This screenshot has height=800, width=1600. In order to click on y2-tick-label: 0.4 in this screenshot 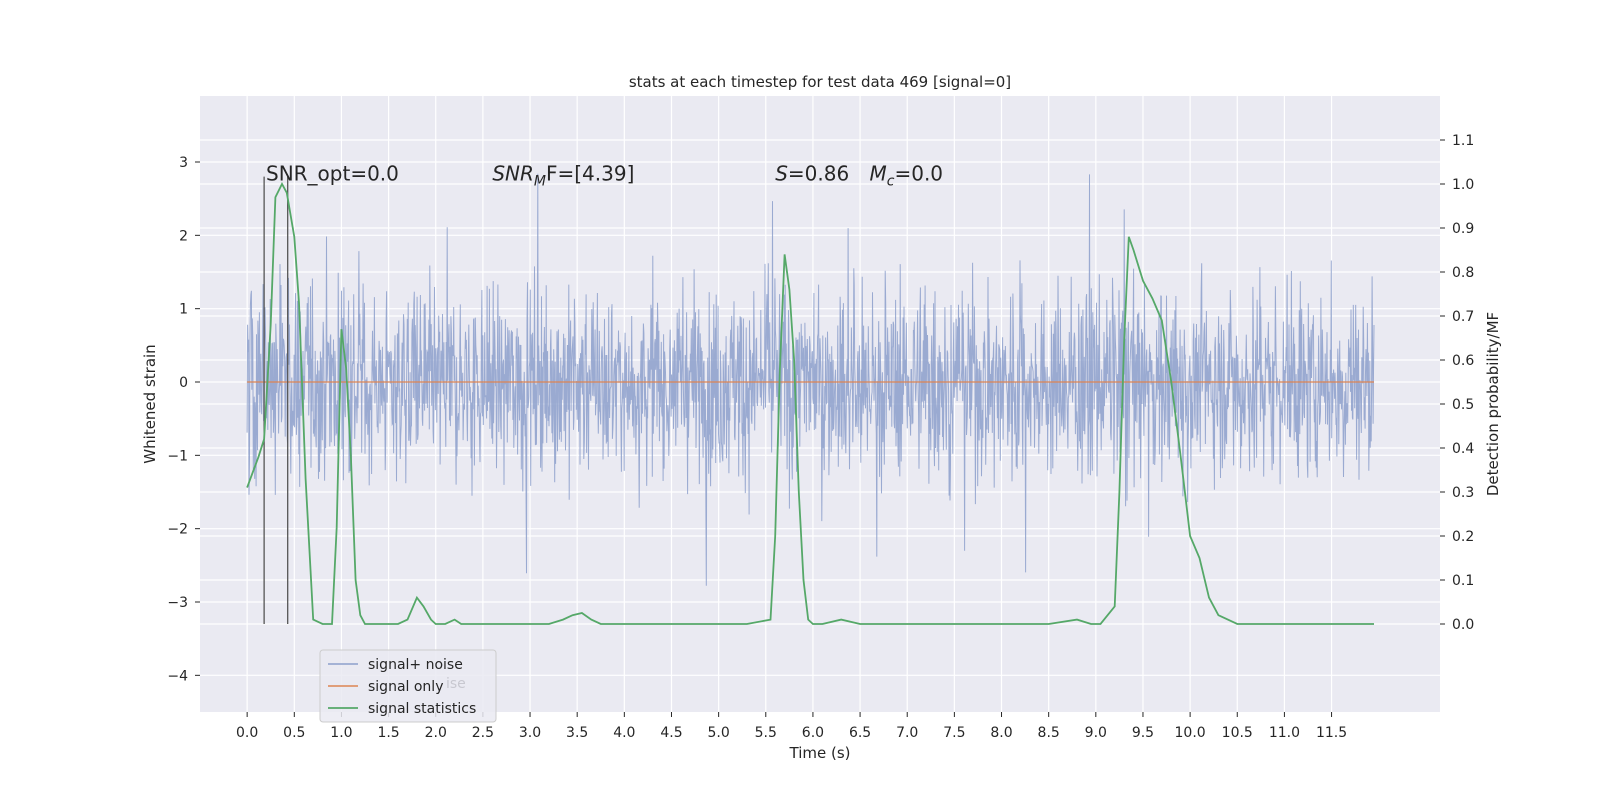, I will do `click(1463, 449)`.